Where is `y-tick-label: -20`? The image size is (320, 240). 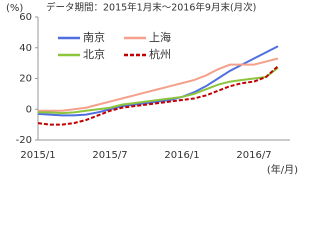
y-tick-label: -20 is located at coordinates (24, 140).